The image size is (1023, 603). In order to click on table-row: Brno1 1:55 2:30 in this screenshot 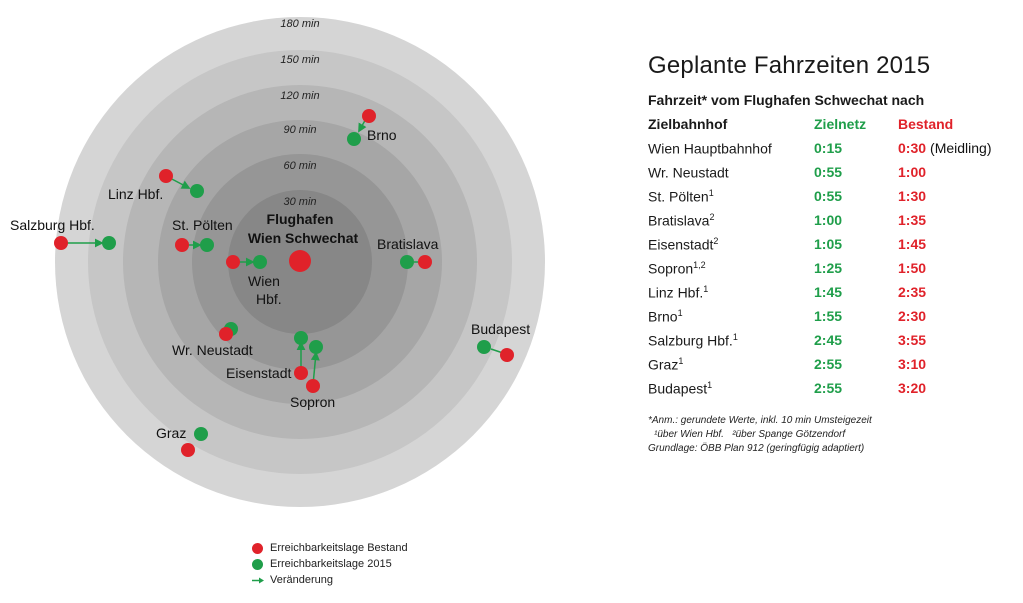, I will do `click(820, 316)`.